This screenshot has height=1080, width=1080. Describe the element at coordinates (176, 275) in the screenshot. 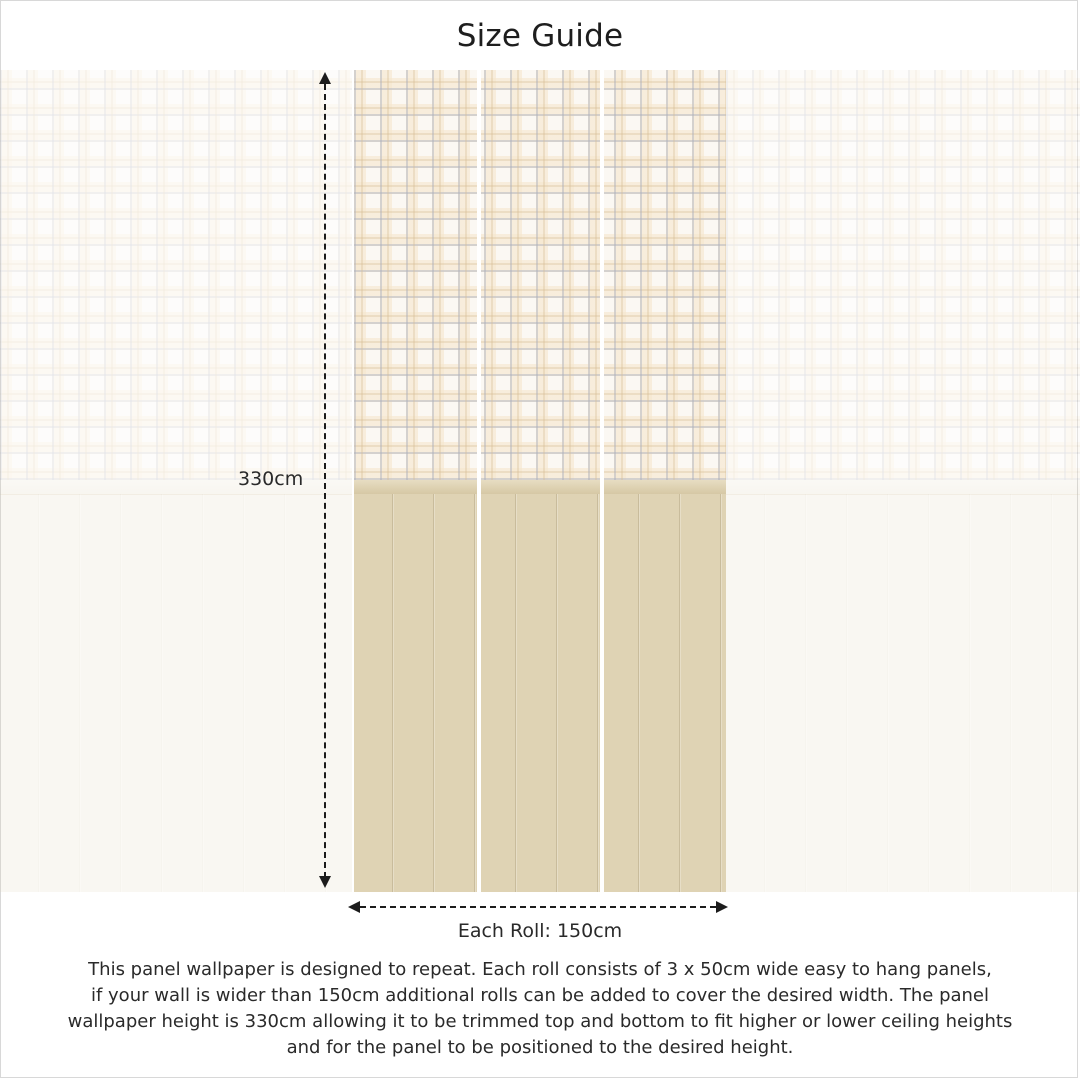

I see `faded-plaid-left` at that location.